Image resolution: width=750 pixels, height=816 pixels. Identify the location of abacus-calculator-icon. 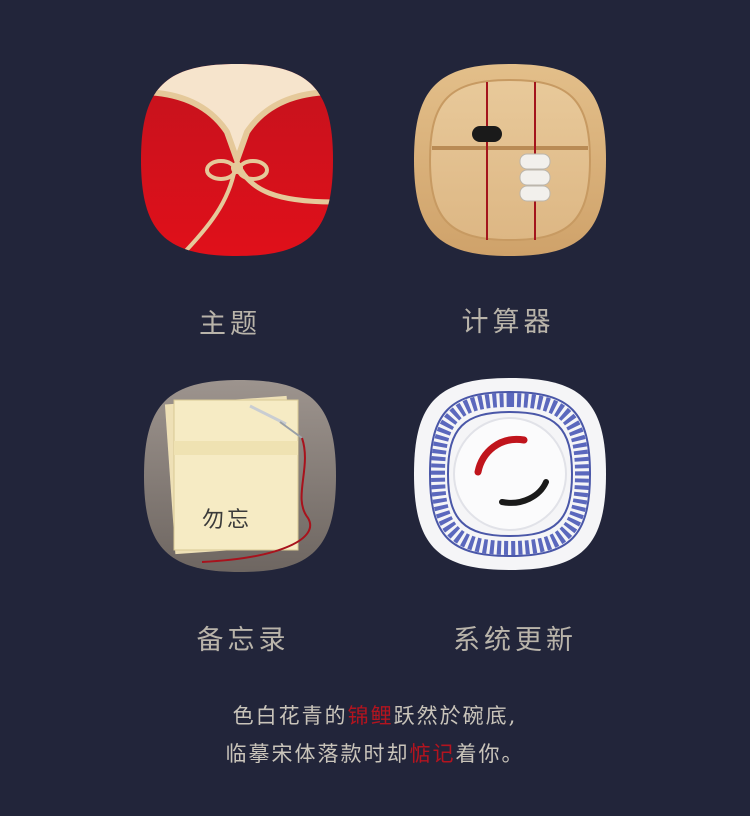
(510, 160).